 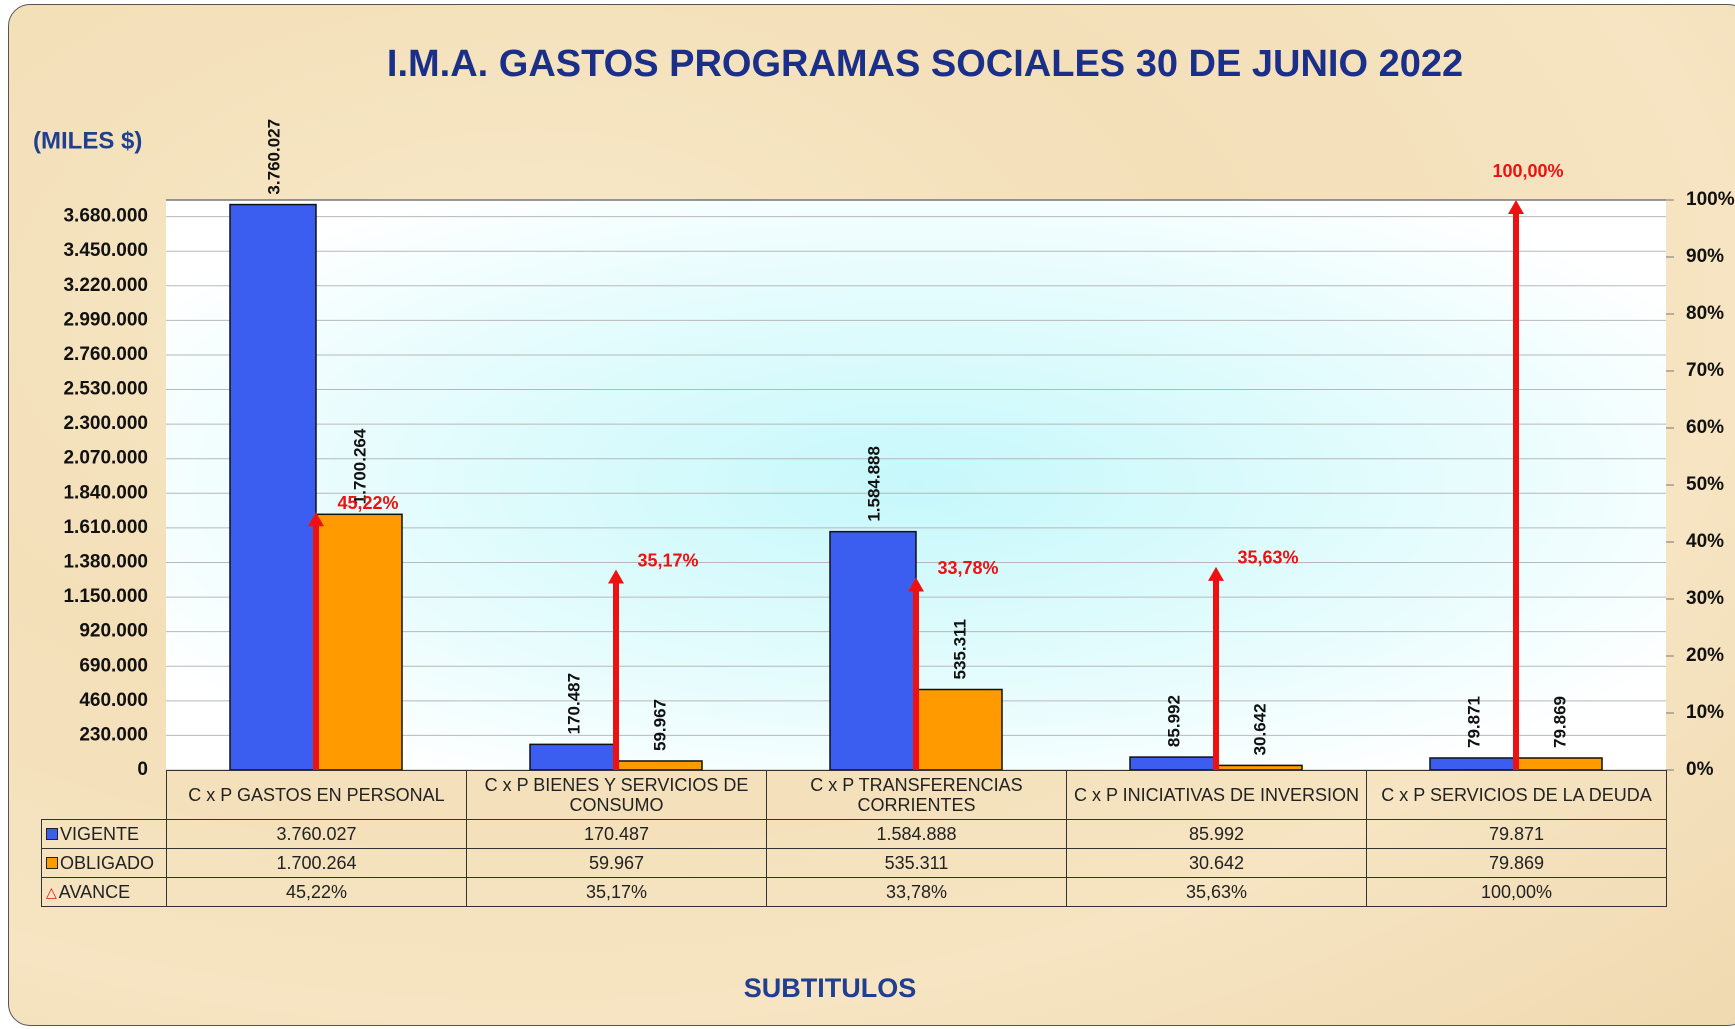 I want to click on y-tick-label: 3.220.000, so click(x=105, y=285).